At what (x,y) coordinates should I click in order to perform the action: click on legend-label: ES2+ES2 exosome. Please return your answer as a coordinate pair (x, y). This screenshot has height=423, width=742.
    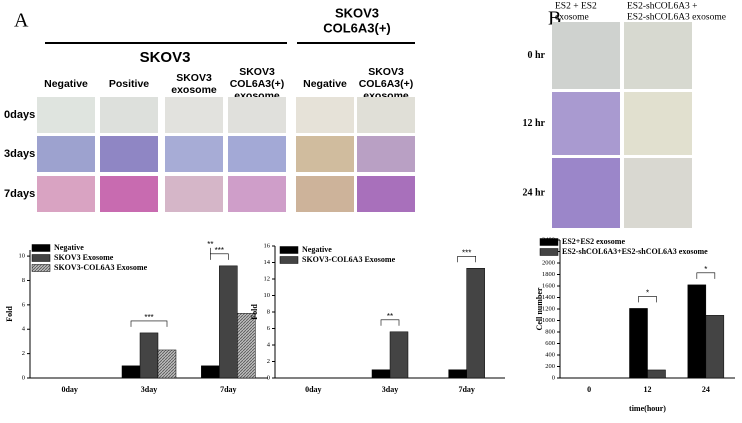
    Looking at the image, I should click on (593, 241).